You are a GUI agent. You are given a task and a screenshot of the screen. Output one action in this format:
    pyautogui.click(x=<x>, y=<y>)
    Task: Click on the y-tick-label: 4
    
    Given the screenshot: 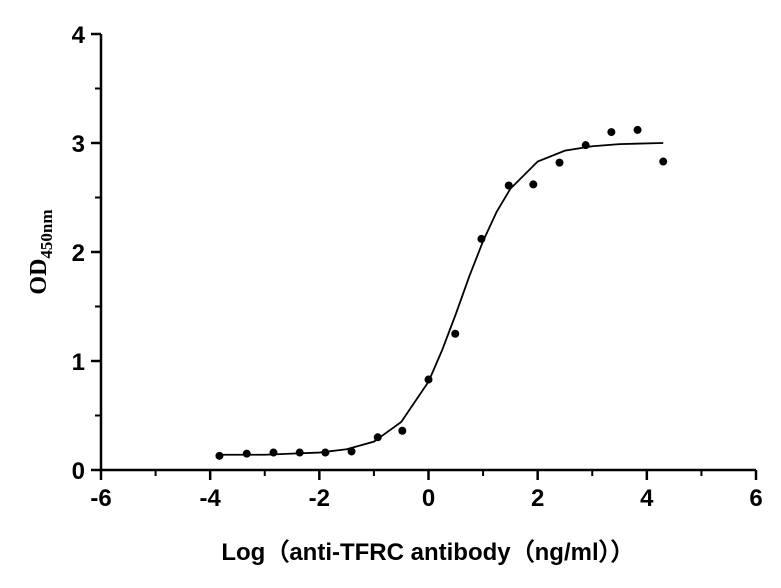 What is the action you would take?
    pyautogui.click(x=79, y=35)
    